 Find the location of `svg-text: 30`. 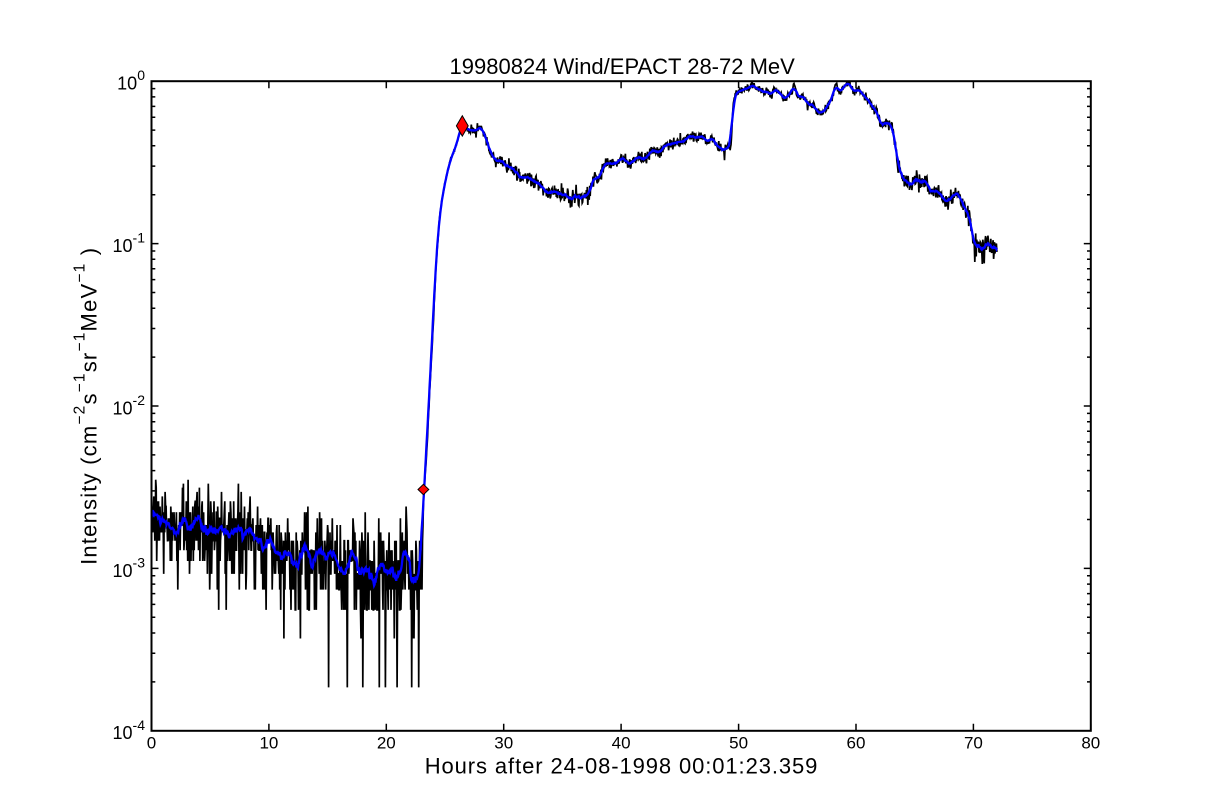

svg-text: 30 is located at coordinates (503, 743).